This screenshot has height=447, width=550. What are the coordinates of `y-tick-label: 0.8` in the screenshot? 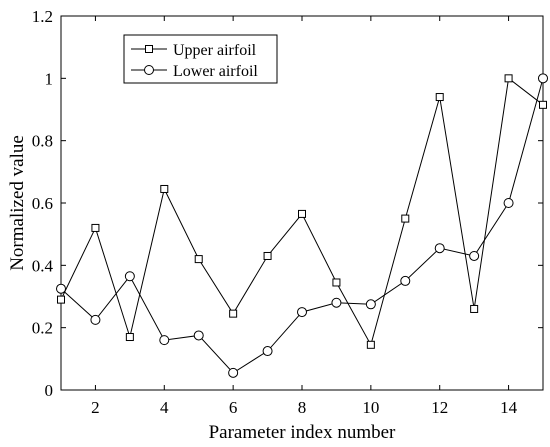 It's located at (42, 141).